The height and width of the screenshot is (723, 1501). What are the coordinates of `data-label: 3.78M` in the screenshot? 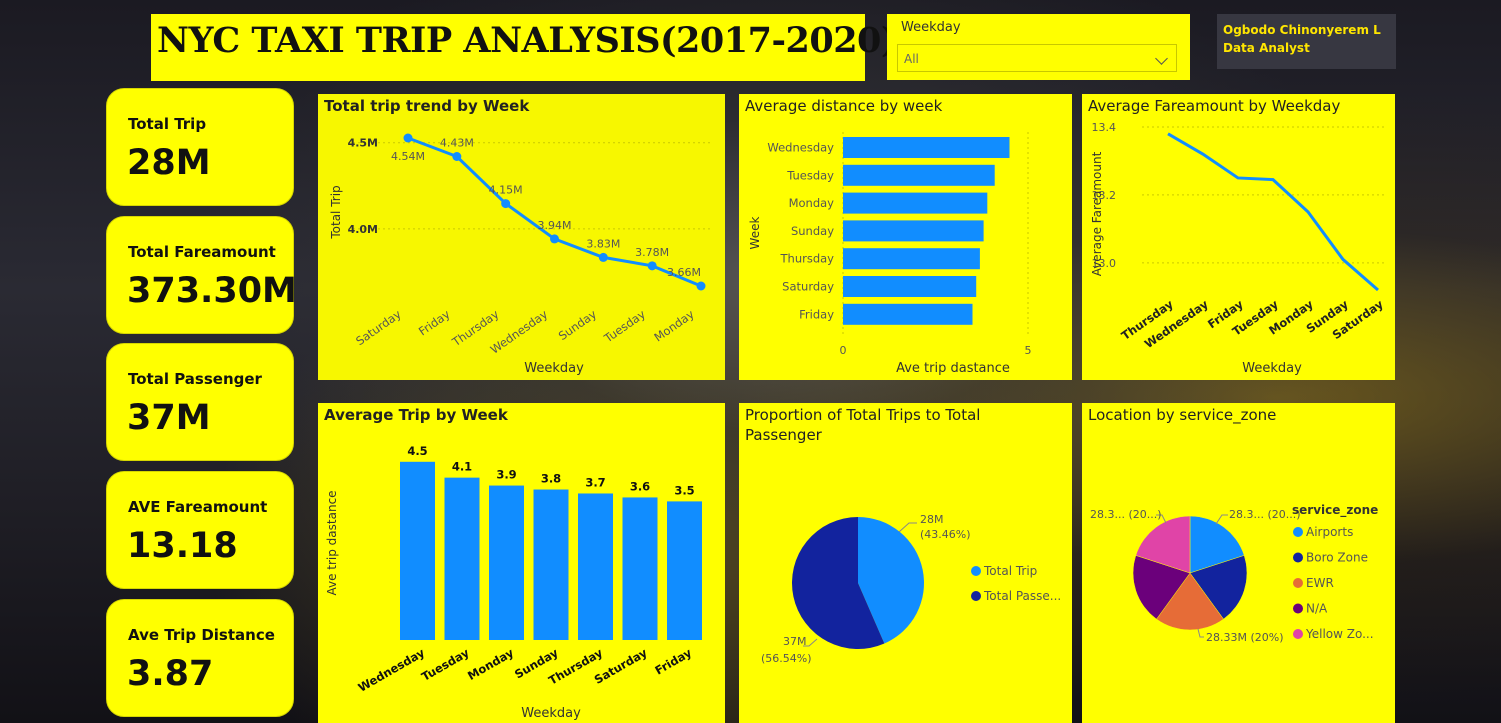 It's located at (652, 252).